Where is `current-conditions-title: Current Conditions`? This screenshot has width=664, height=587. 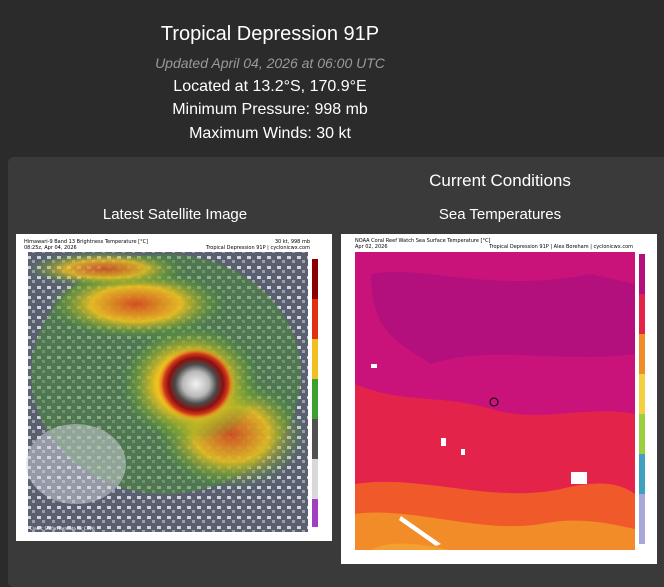 current-conditions-title: Current Conditions is located at coordinates (500, 180).